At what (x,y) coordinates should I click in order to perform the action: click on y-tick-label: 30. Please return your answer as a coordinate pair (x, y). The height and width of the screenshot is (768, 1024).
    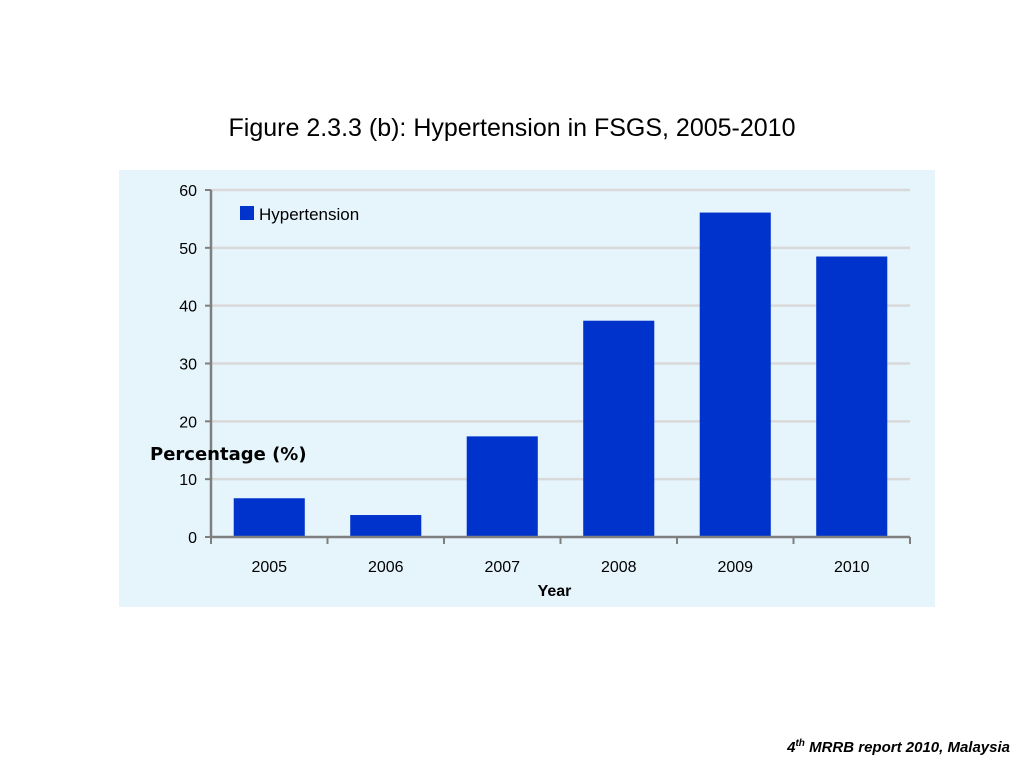
    Looking at the image, I should click on (188, 365).